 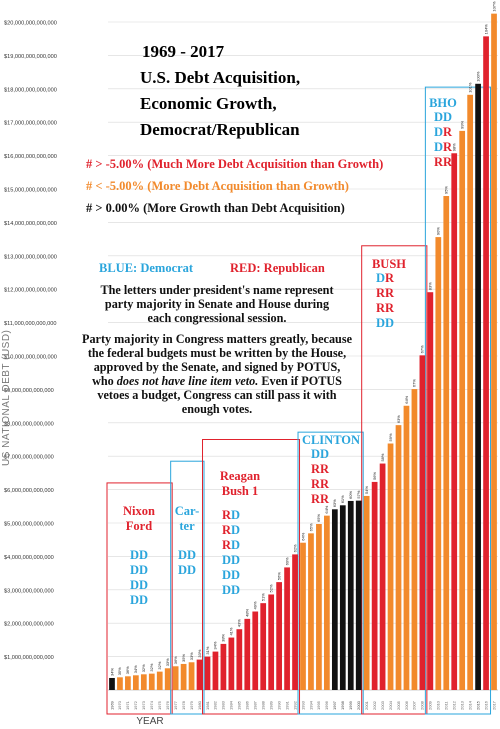 What do you see at coordinates (151, 705) in the screenshot?
I see `x-tick-label: 1974` at bounding box center [151, 705].